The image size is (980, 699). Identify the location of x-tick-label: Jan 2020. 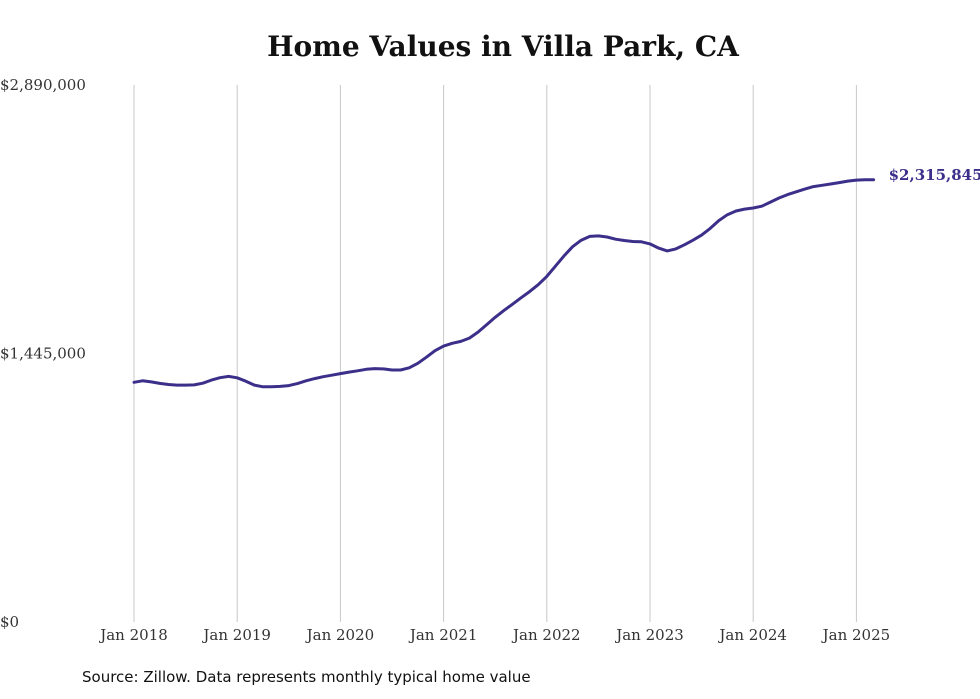
(340, 635).